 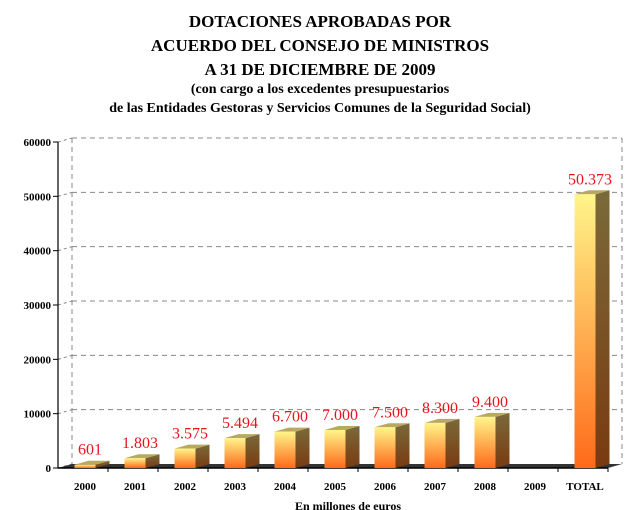 I want to click on bar-top-2001, so click(x=142, y=456).